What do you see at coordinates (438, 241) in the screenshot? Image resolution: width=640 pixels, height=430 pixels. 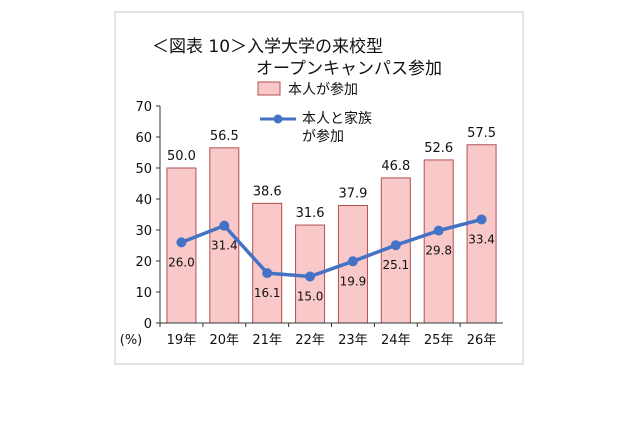 I see `bar` at bounding box center [438, 241].